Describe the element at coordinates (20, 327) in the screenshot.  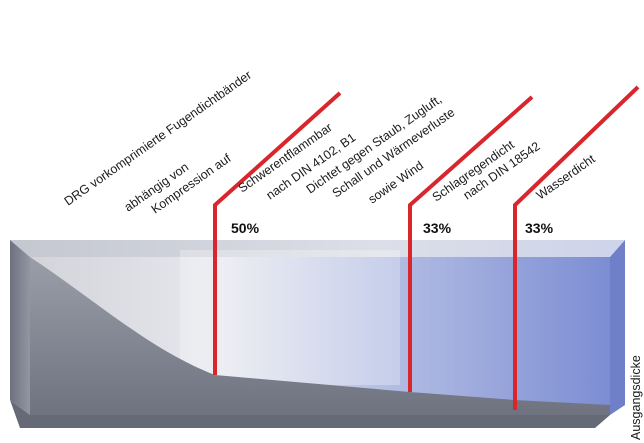
I see `block-left-face` at that location.